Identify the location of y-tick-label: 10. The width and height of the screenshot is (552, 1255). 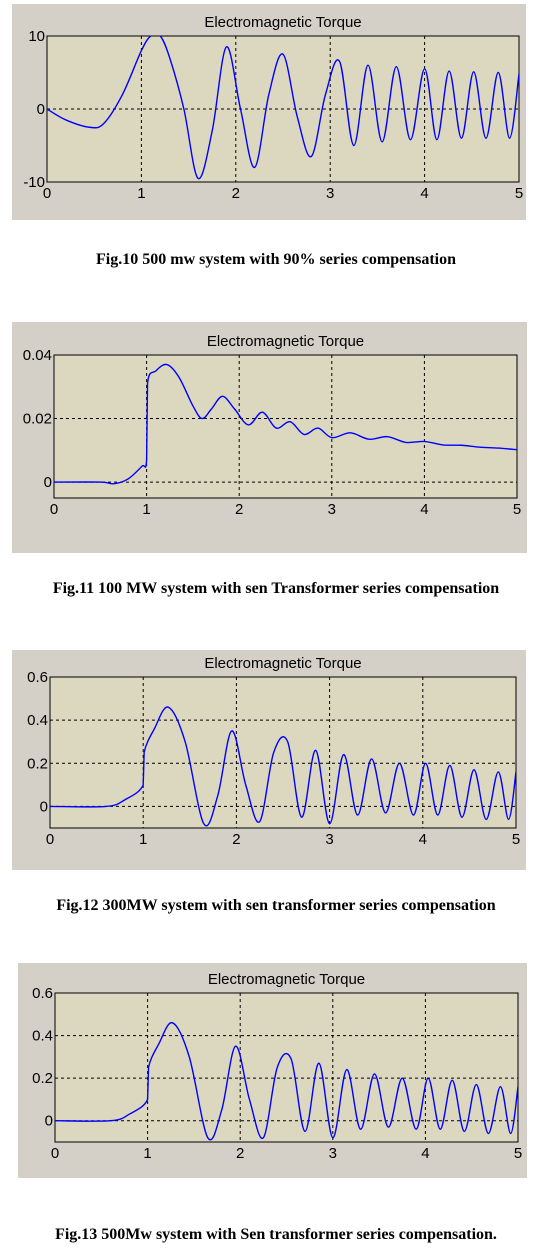
(36, 36).